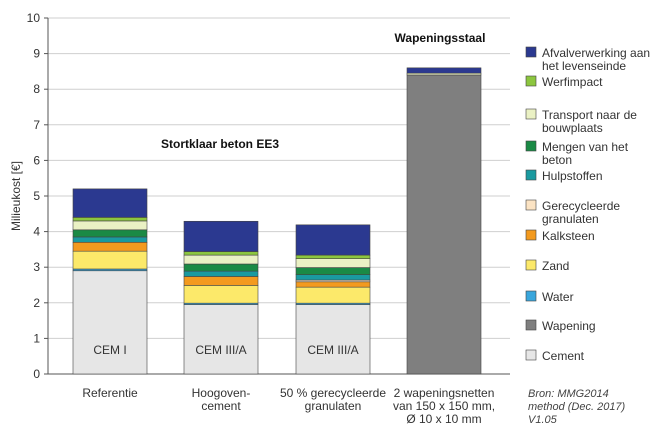  What do you see at coordinates (36, 54) in the screenshot?
I see `y-tick-label: 9` at bounding box center [36, 54].